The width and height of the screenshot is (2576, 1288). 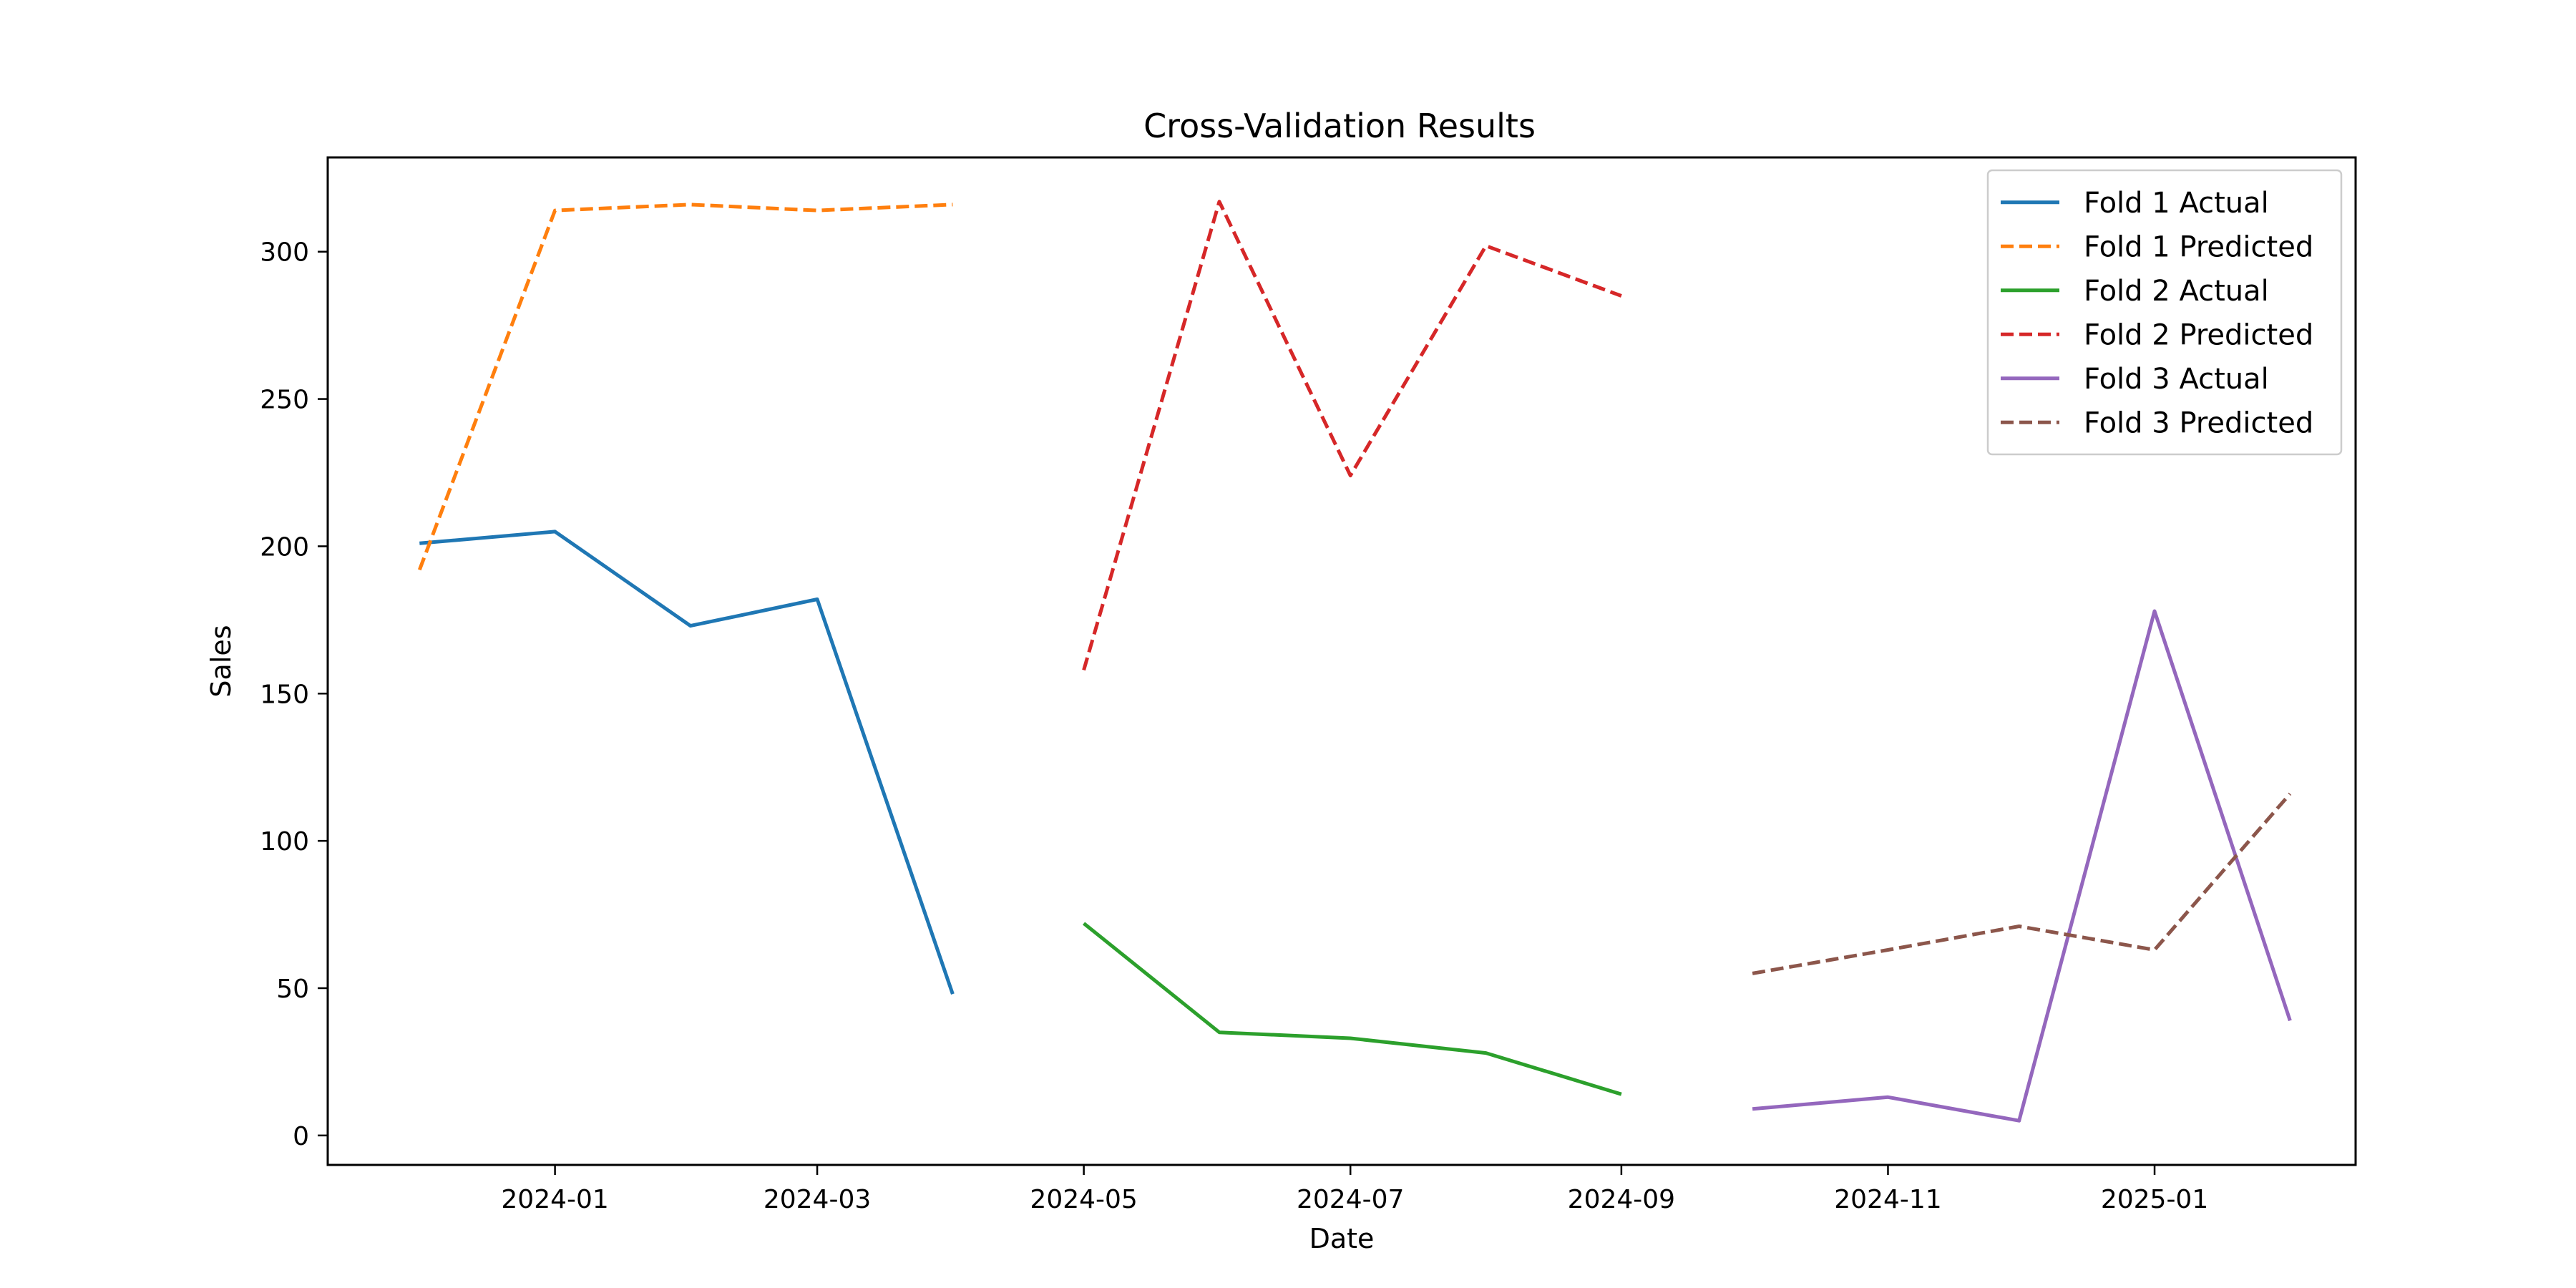 What do you see at coordinates (2154, 1199) in the screenshot?
I see `x-tick-label: 2025-01` at bounding box center [2154, 1199].